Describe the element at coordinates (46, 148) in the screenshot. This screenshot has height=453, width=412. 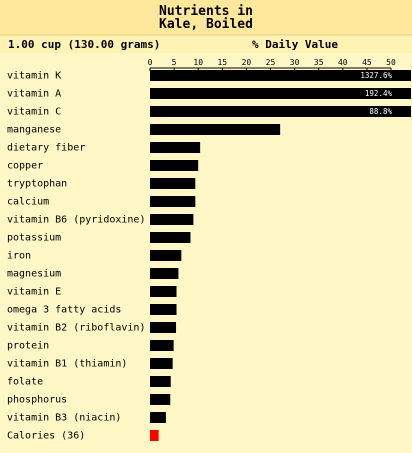
I see `category-label: dietary fiber` at that location.